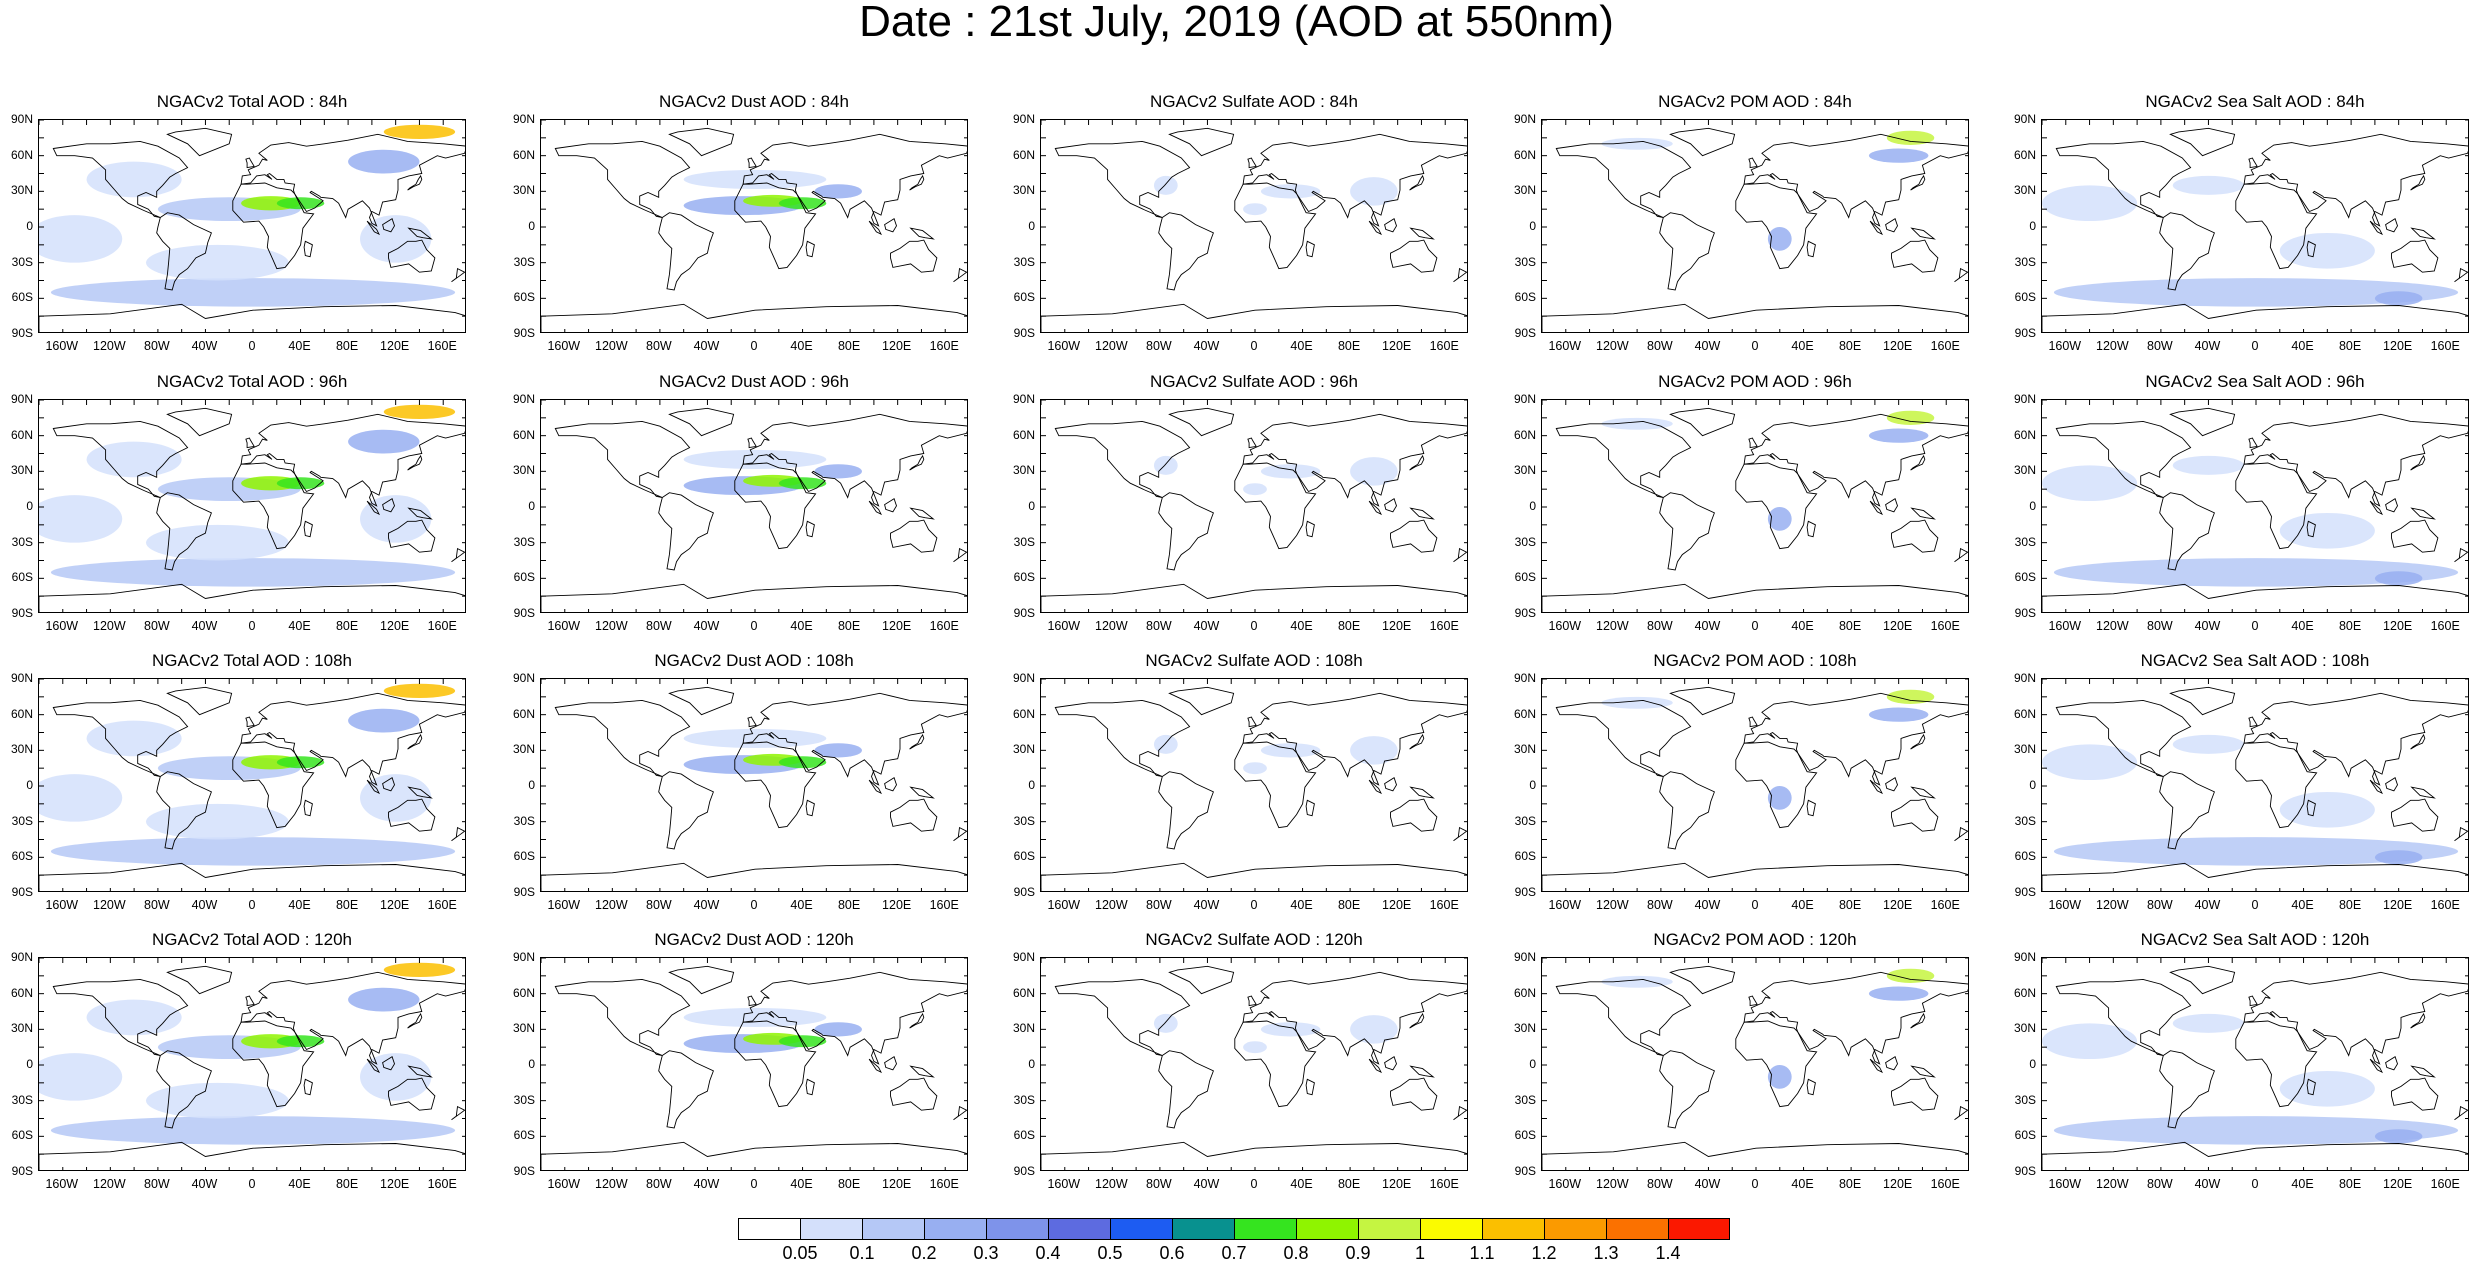  What do you see at coordinates (1755, 939) in the screenshot?
I see `panel-title: NGACv2 POM AOD : 120h` at bounding box center [1755, 939].